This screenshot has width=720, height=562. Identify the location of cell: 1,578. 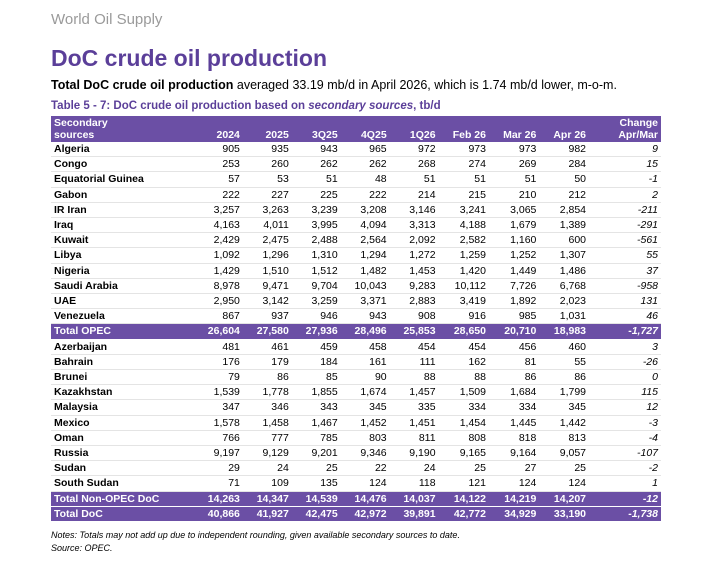
(218, 423).